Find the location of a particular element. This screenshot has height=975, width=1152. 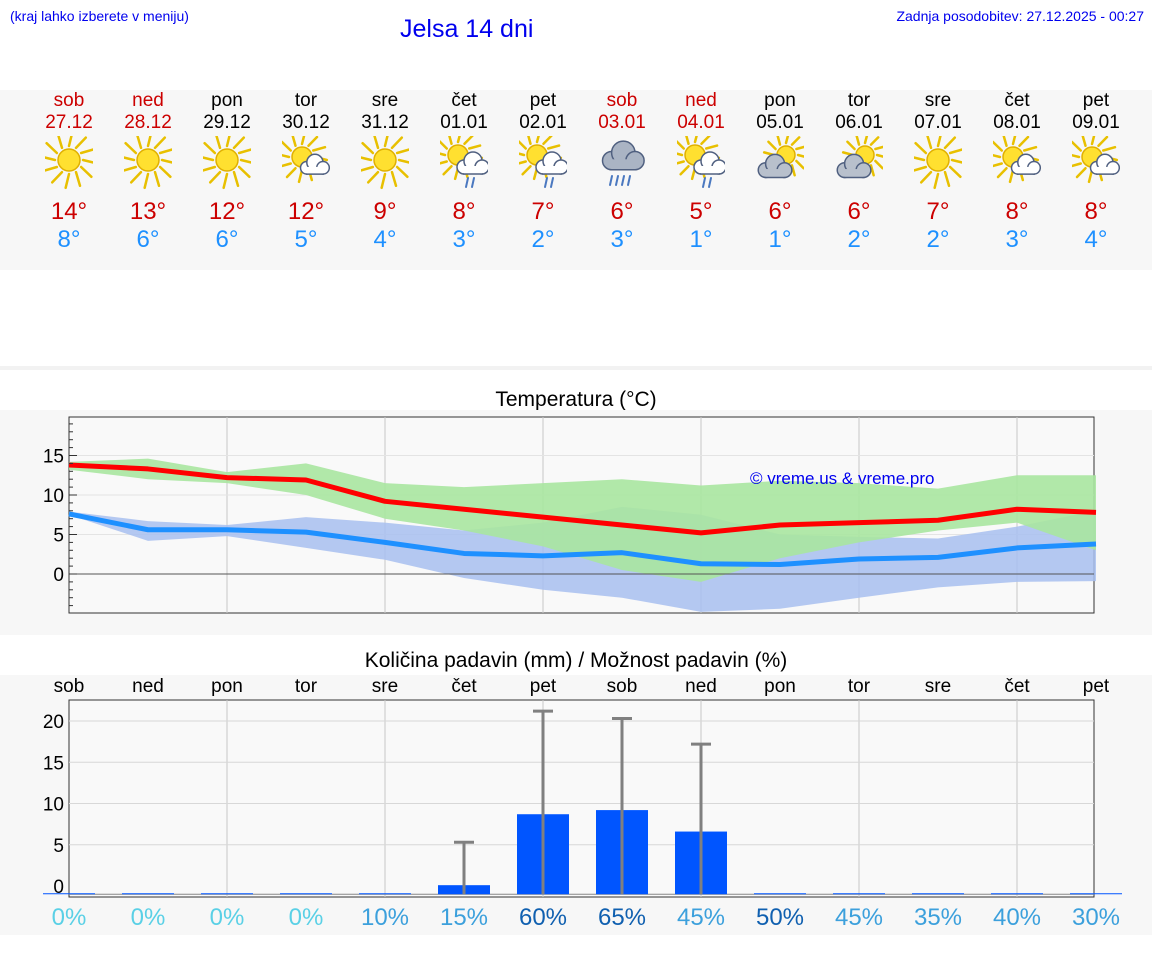

day-date: 31.12 is located at coordinates (385, 122).